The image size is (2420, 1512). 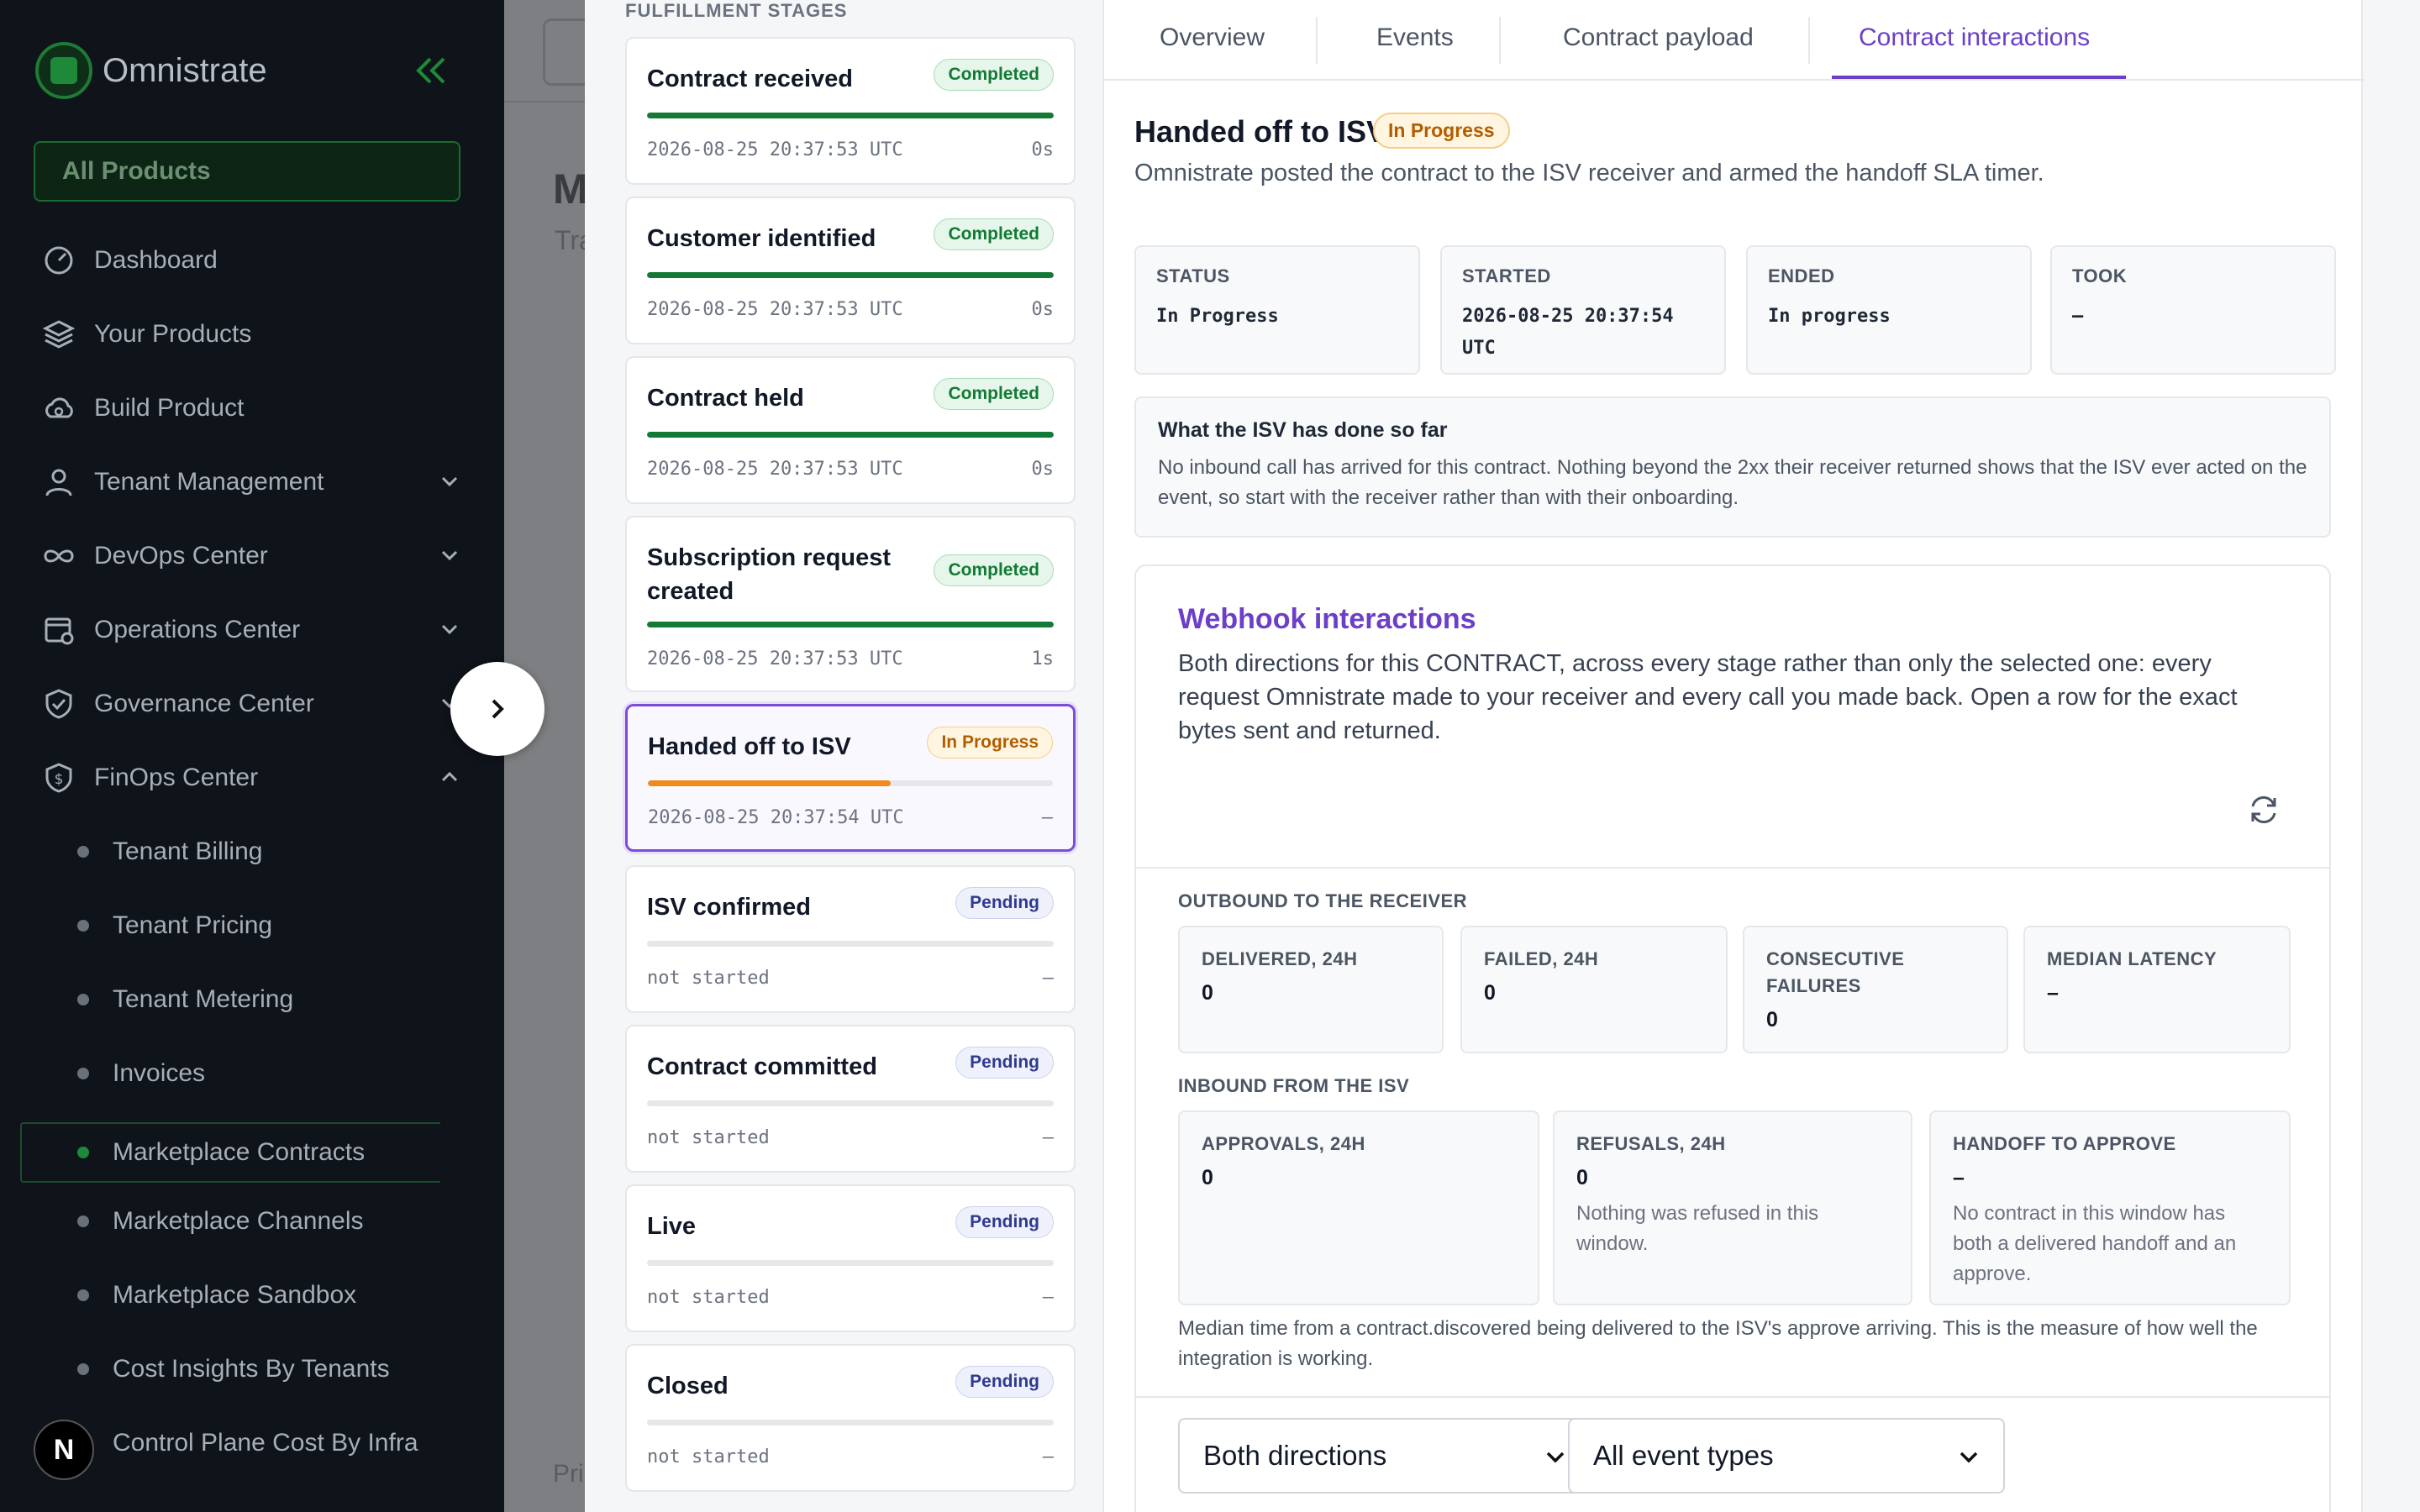 I want to click on section-divider, so click(x=1733, y=1397).